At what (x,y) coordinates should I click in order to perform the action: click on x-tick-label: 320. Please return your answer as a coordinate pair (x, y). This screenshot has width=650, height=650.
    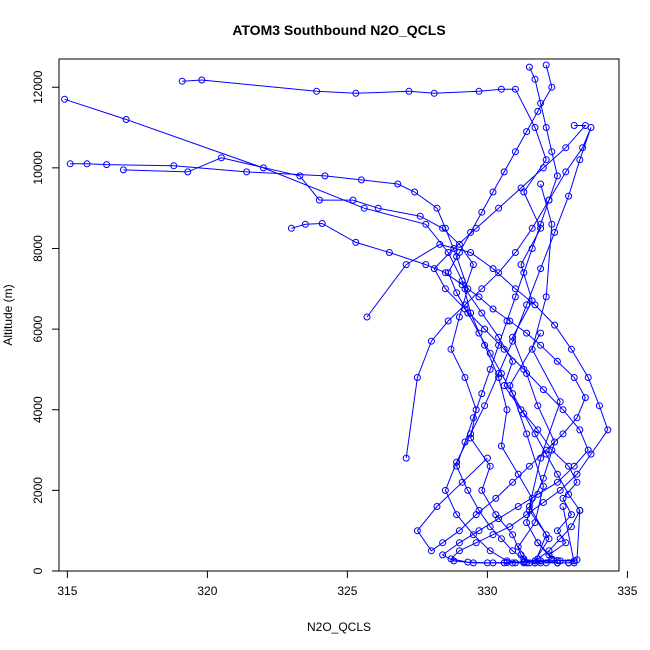
    Looking at the image, I should click on (207, 591).